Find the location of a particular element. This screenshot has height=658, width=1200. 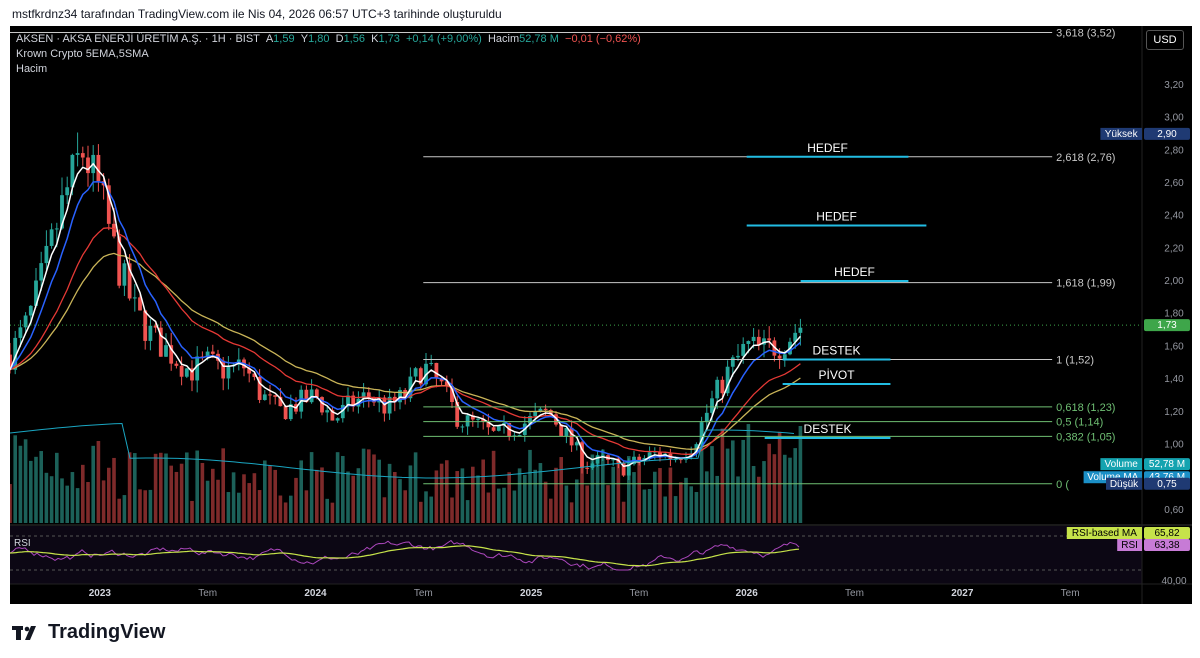

time-axis-tick: 2024 is located at coordinates (315, 593).